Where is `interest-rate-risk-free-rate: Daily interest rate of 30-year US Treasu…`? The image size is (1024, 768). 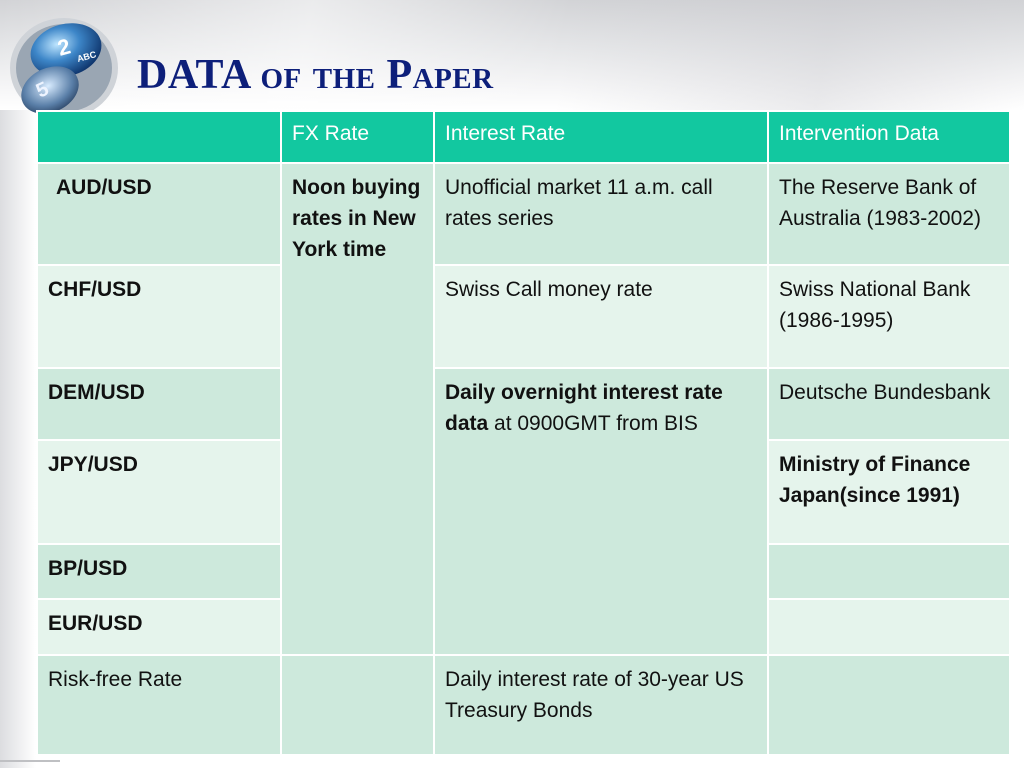
interest-rate-risk-free-rate: Daily interest rate of 30-year US Treasu… is located at coordinates (601, 705).